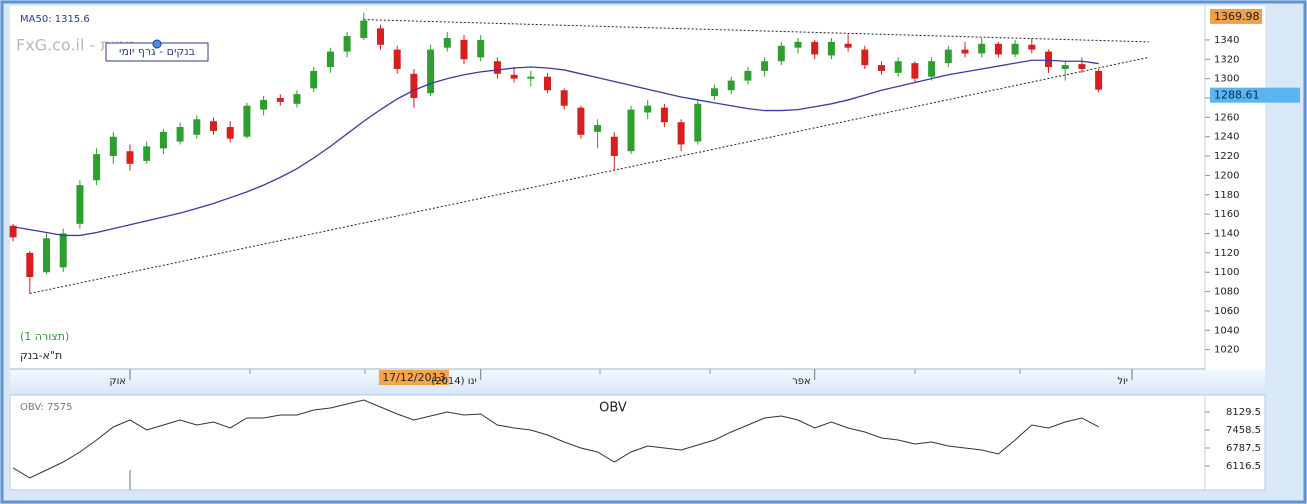  What do you see at coordinates (635, 371) in the screenshot?
I see `minor-ticks` at bounding box center [635, 371].